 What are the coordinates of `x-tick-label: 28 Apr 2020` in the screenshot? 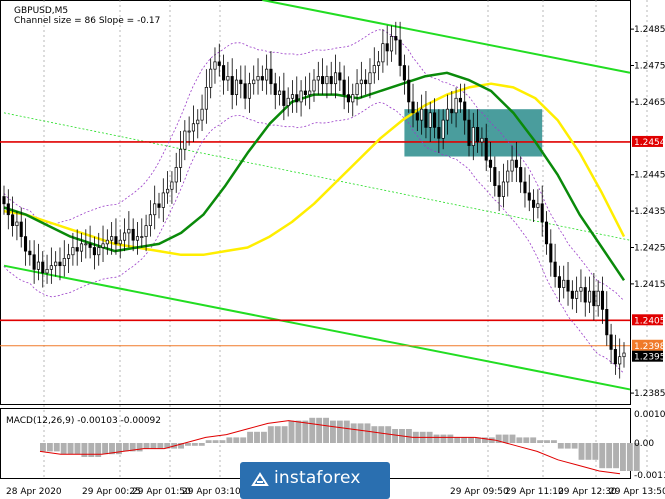 It's located at (34, 492).